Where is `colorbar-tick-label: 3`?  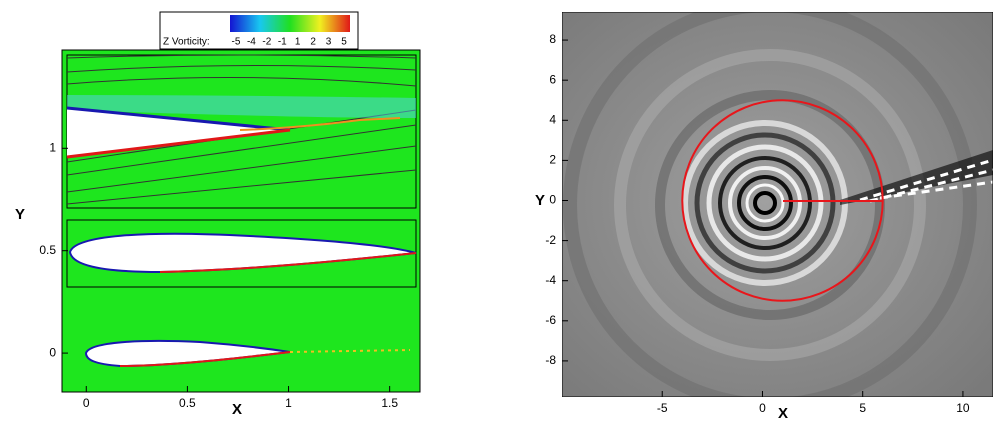
colorbar-tick-label: 3 is located at coordinates (329, 42).